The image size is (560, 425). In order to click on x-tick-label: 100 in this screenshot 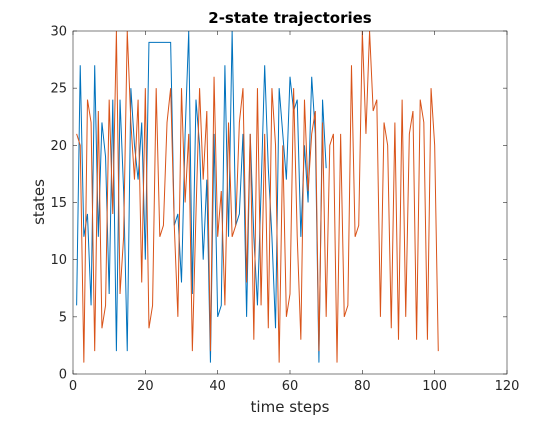, I will do `click(434, 386)`.